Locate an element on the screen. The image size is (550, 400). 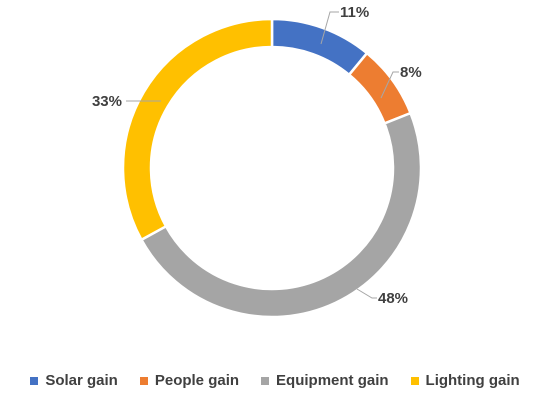
legend-item-lighting-gain: Lighting gain is located at coordinates (465, 380).